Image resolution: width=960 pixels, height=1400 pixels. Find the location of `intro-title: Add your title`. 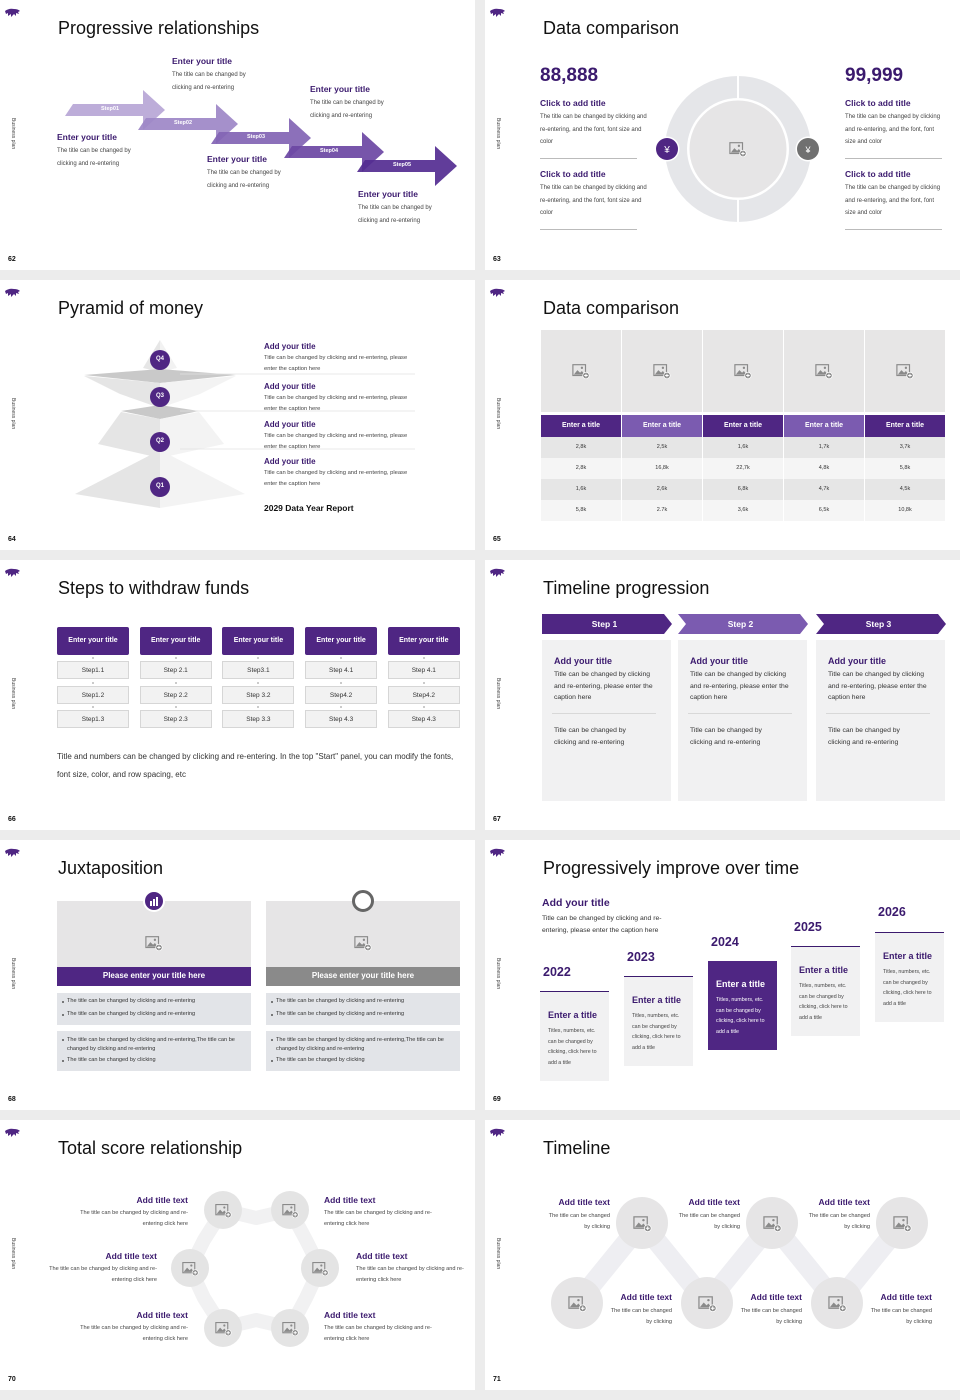

intro-title: Add your title is located at coordinates (576, 903).